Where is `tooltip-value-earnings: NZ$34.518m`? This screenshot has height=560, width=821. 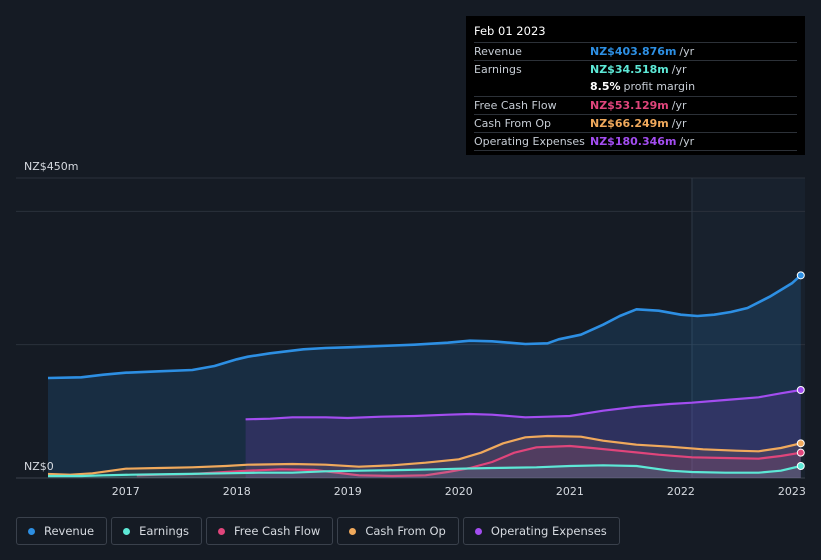
tooltip-value-earnings: NZ$34.518m is located at coordinates (629, 70).